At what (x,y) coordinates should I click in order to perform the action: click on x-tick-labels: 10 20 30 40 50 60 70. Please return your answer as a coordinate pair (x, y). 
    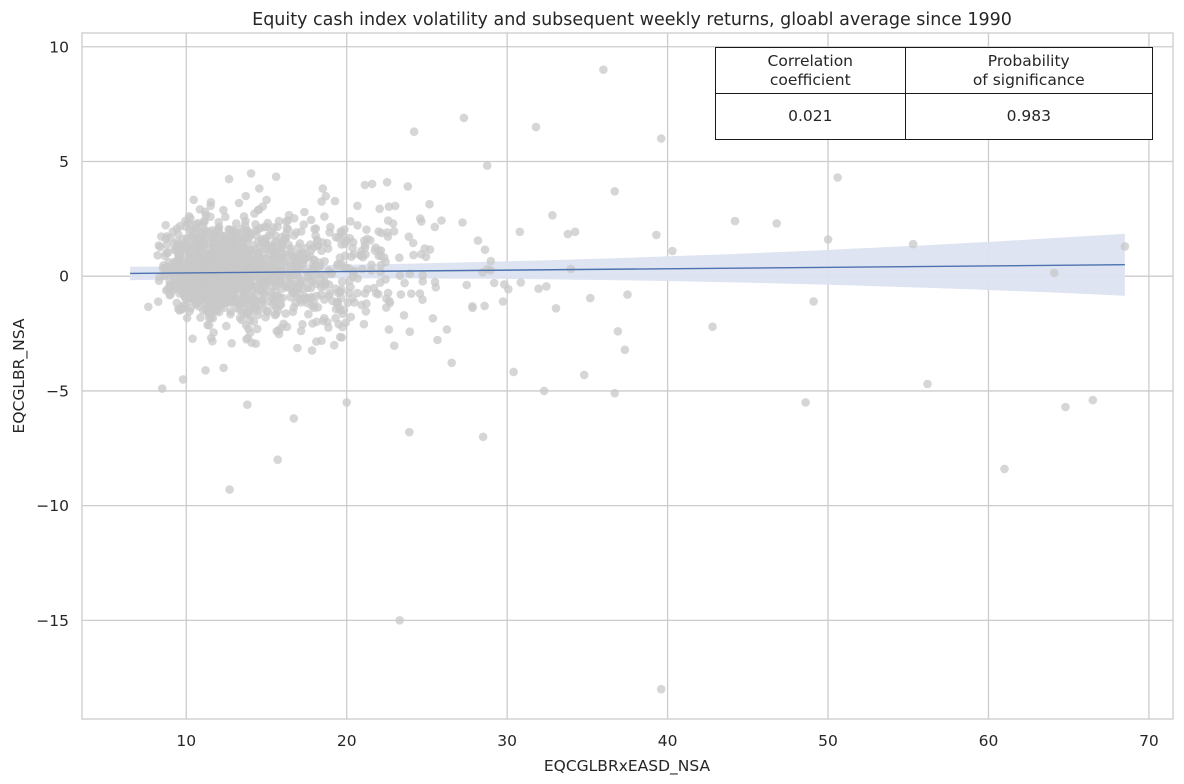
    Looking at the image, I should click on (667, 741).